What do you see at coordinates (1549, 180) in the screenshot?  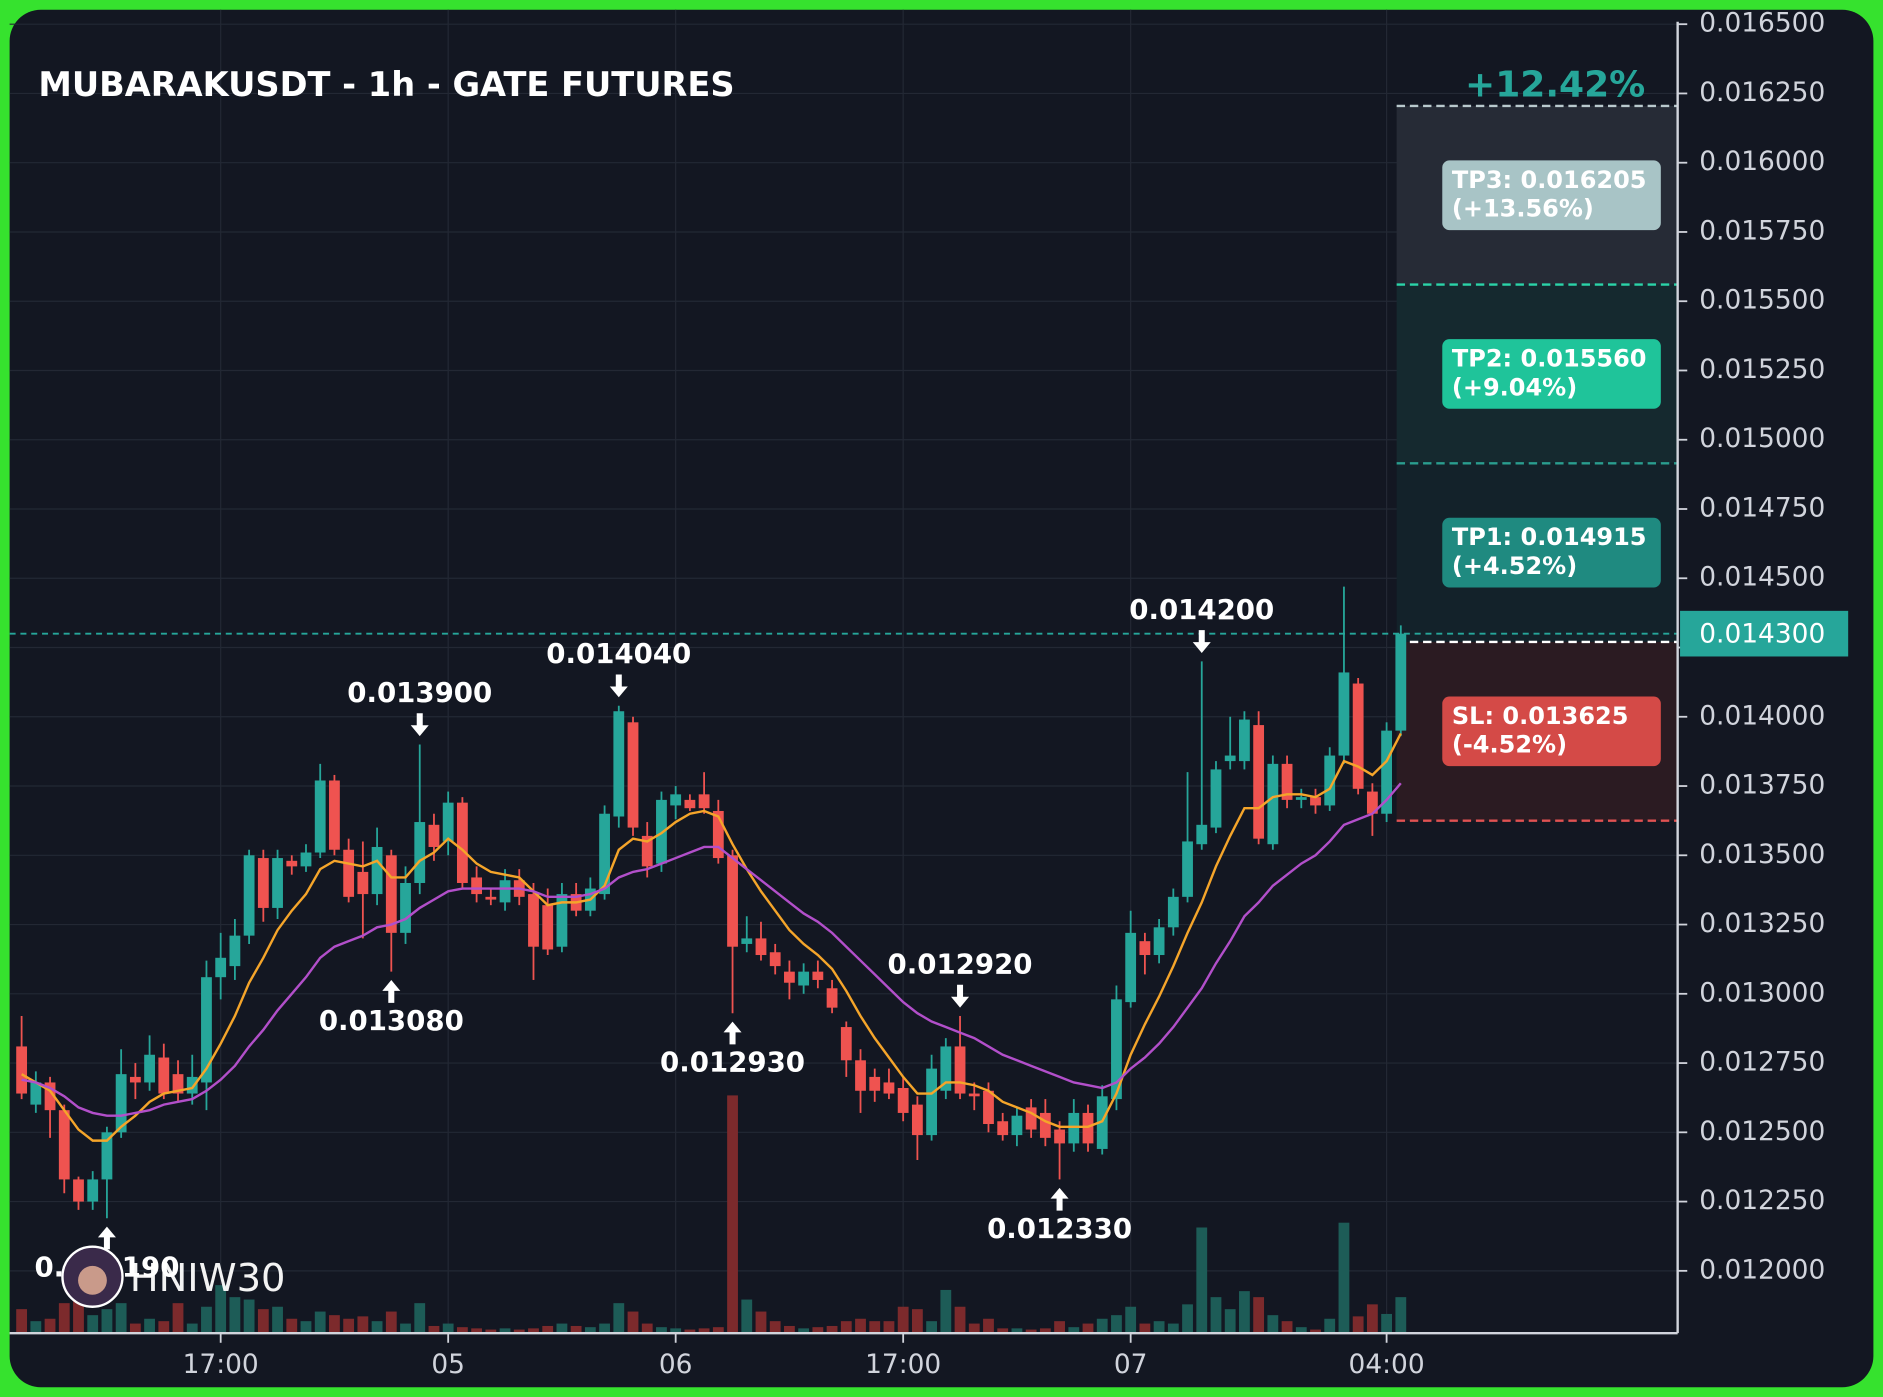 I see `level-label: TP3: 0.016205` at bounding box center [1549, 180].